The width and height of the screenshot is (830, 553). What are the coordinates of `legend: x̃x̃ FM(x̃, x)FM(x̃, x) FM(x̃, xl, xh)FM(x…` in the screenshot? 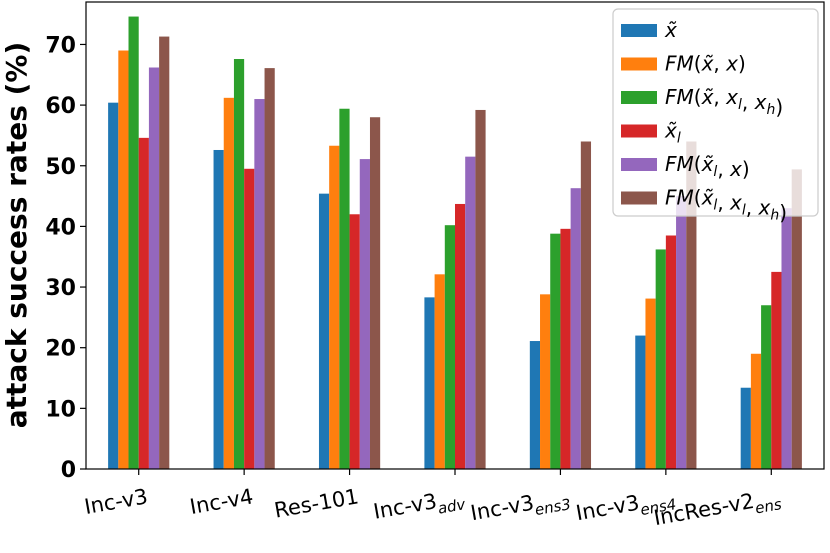 It's located at (715, 116).